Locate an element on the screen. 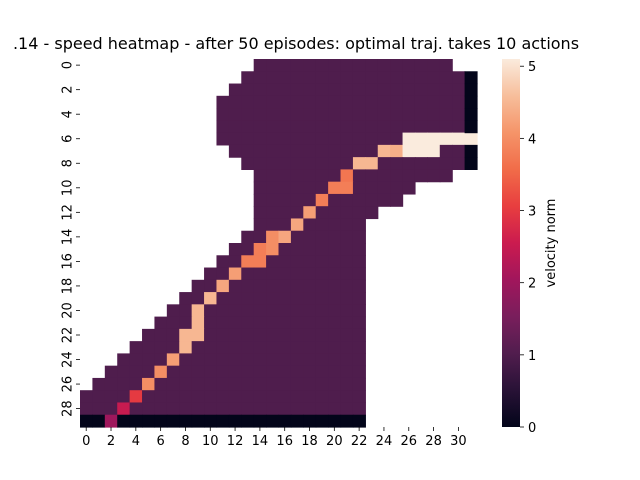 This screenshot has height=480, width=640. x-tick-label: 28 is located at coordinates (433, 441).